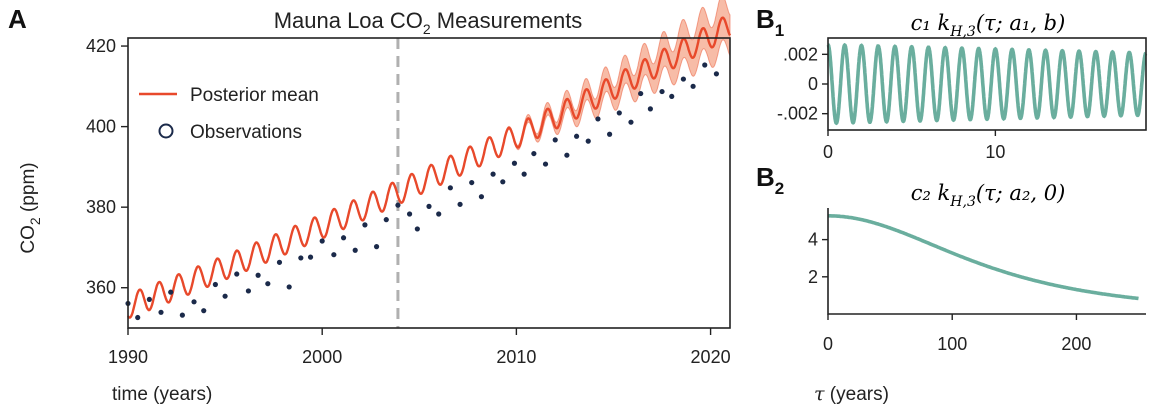 Image resolution: width=1154 pixels, height=411 pixels. What do you see at coordinates (419, 347) in the screenshot?
I see `panel-a-x-ticks: 1990 2000 2010 2020` at bounding box center [419, 347].